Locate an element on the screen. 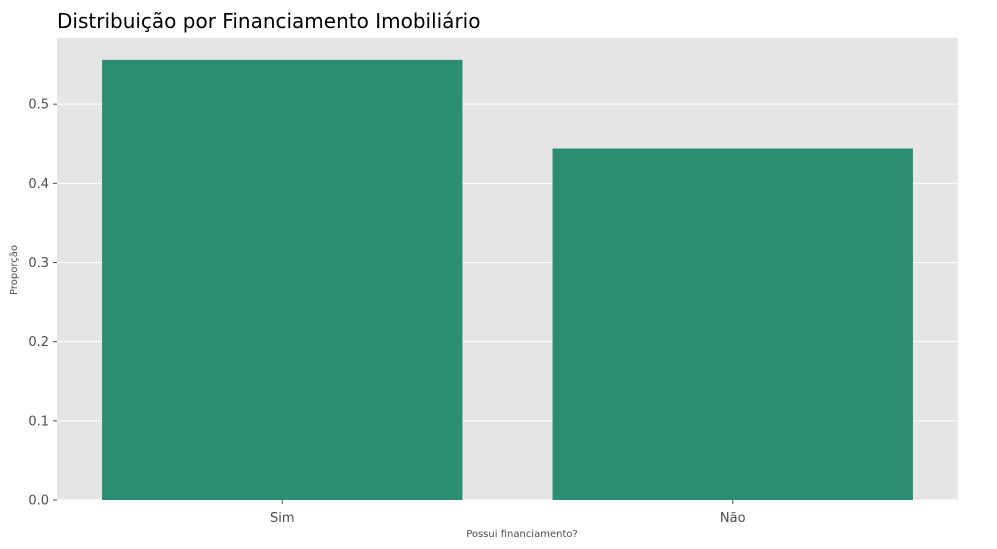 This screenshot has height=549, width=997. x-tick-label: Sim is located at coordinates (282, 518).